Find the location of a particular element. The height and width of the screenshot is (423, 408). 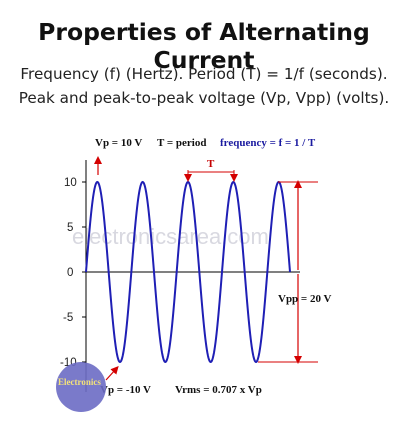

logo-circle is located at coordinates (81, 387).